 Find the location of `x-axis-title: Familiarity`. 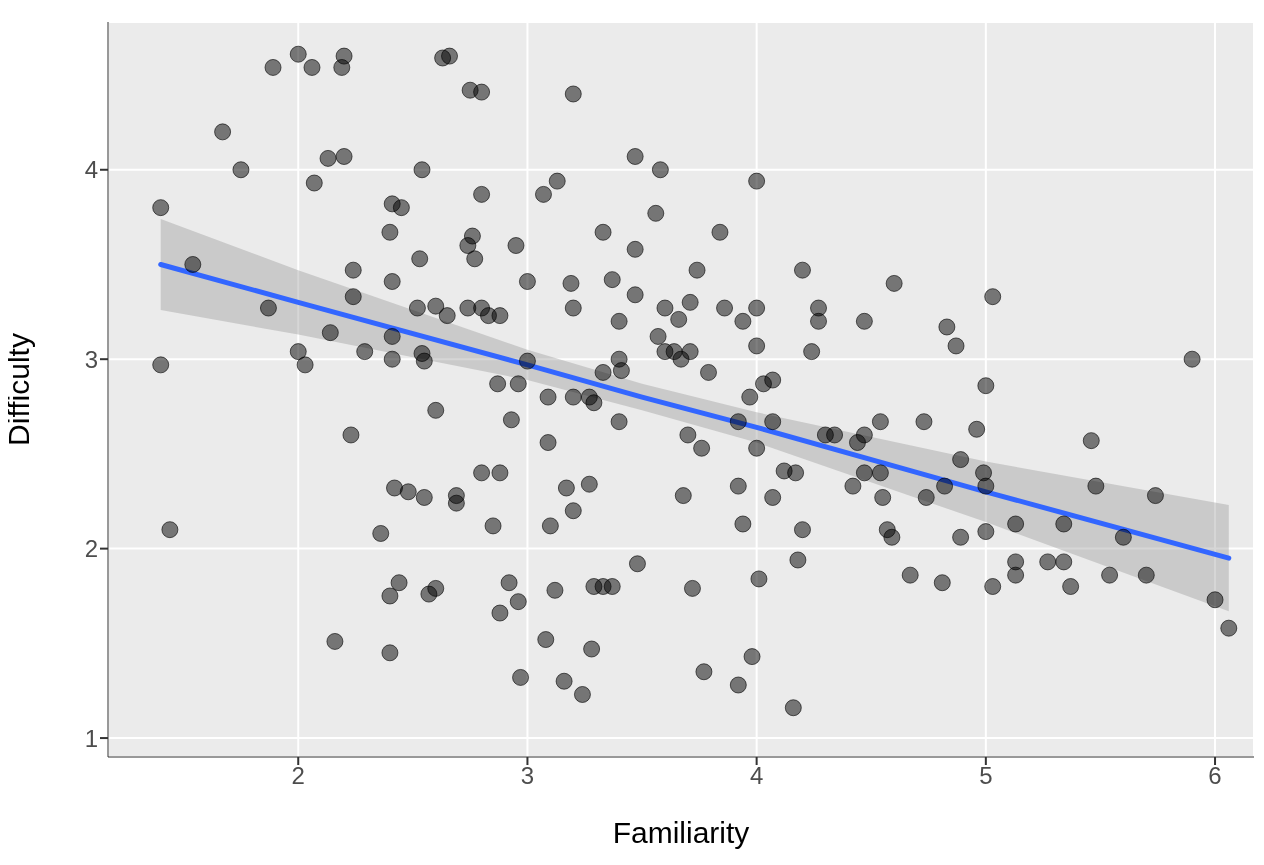

x-axis-title: Familiarity is located at coordinates (681, 832).